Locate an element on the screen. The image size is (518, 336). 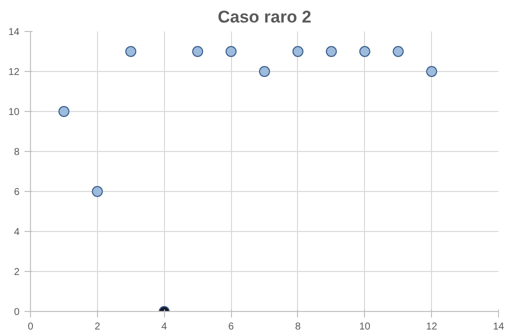
y-tick-label: 14 is located at coordinates (14, 32).